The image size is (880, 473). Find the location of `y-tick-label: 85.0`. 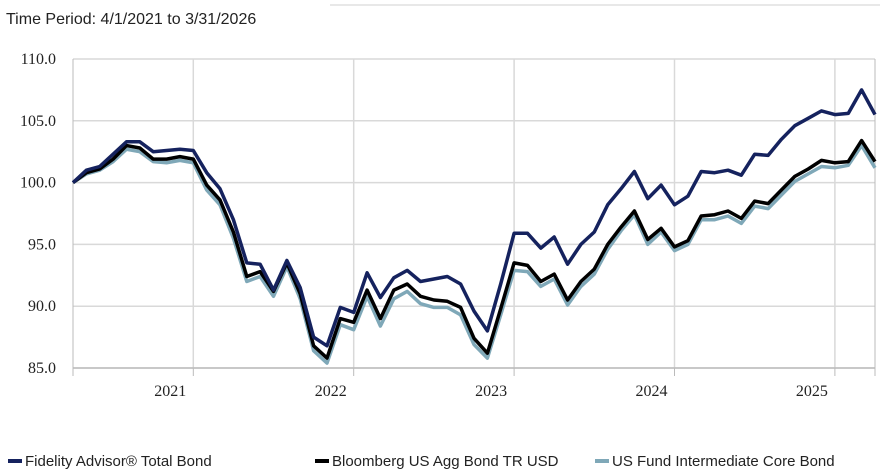

y-tick-label: 85.0 is located at coordinates (42, 368).